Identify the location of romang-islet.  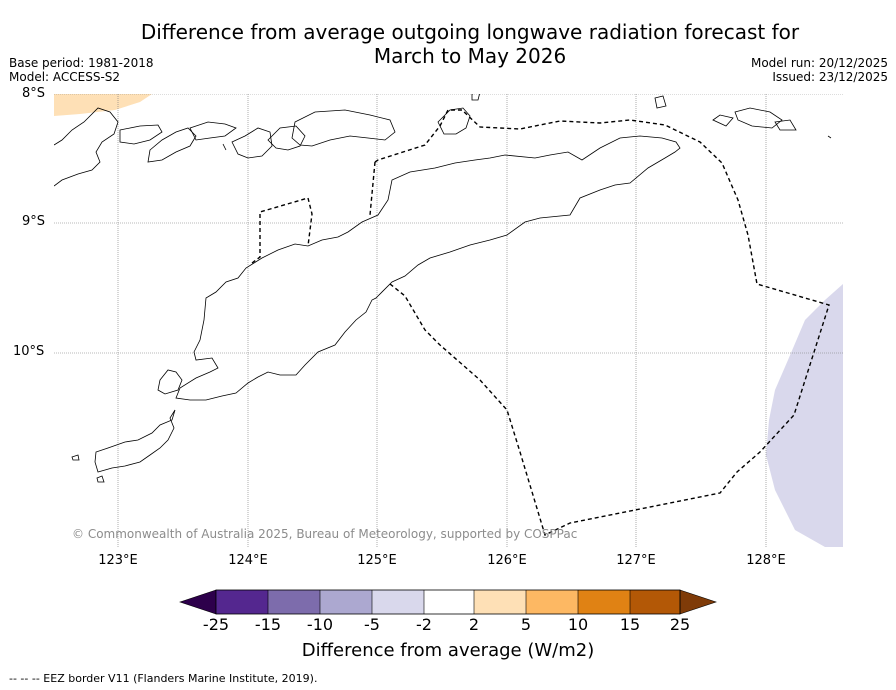
(660, 102).